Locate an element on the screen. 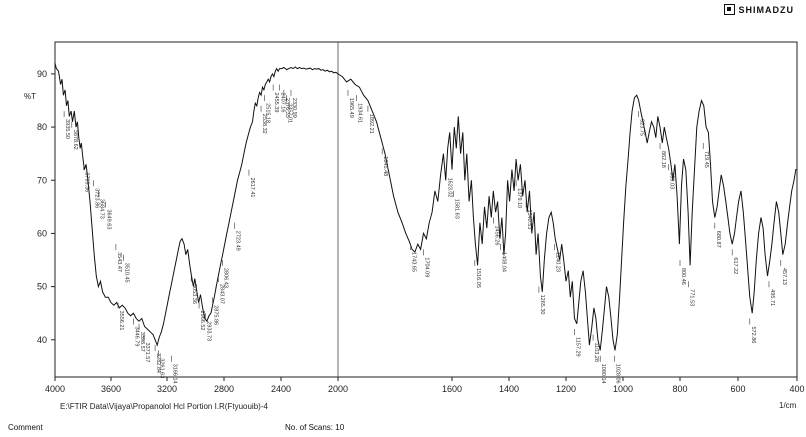 Image resolution: width=806 pixels, height=437 pixels. peak-label: 2455.39 is located at coordinates (276, 103).